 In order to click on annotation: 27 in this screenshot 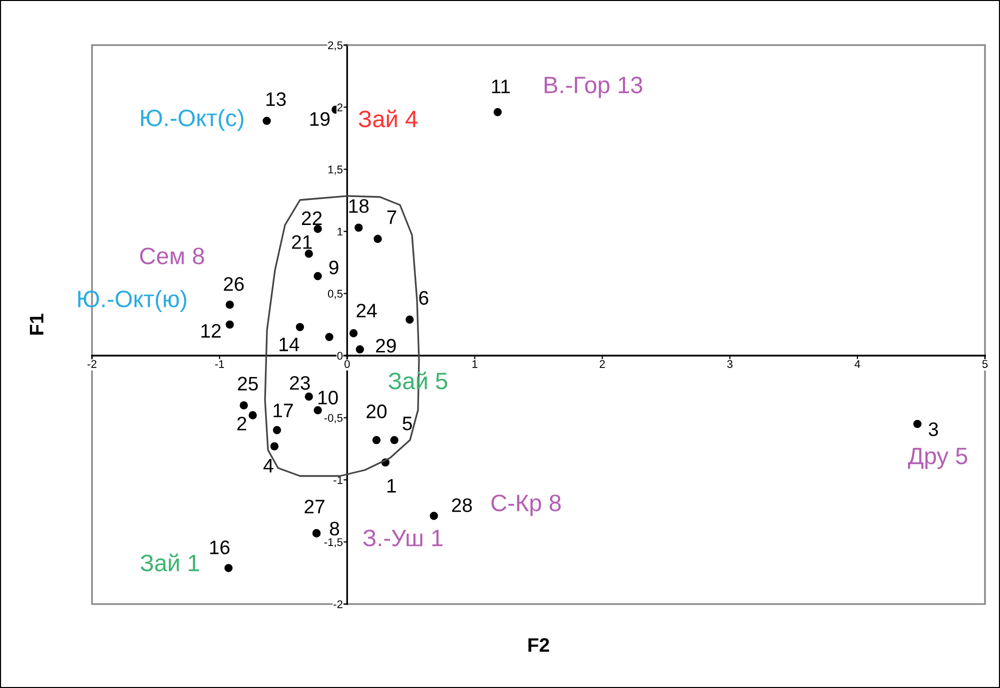, I will do `click(314, 507)`.